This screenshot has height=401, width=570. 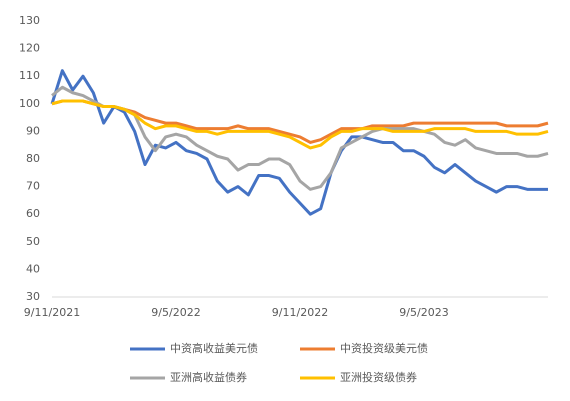 I want to click on legend-label: 中资投资级美元债, so click(x=384, y=348).